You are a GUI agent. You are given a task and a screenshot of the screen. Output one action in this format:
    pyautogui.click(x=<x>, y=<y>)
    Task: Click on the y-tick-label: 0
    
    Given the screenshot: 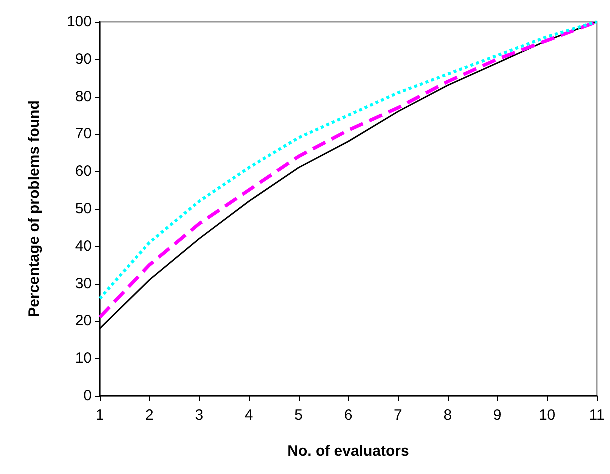 What is the action you would take?
    pyautogui.click(x=88, y=396)
    